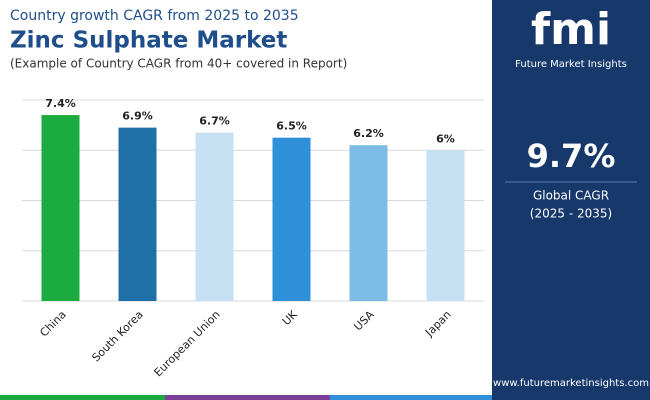 Image resolution: width=650 pixels, height=400 pixels. I want to click on brand: Future Market Insights, so click(571, 64).